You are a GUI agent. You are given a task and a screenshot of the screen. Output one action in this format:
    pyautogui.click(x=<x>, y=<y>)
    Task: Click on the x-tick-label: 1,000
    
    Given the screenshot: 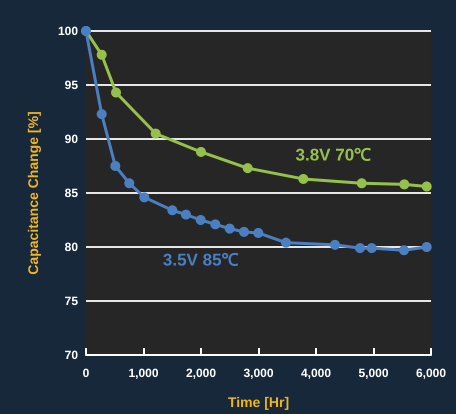 What is the action you would take?
    pyautogui.click(x=143, y=373)
    